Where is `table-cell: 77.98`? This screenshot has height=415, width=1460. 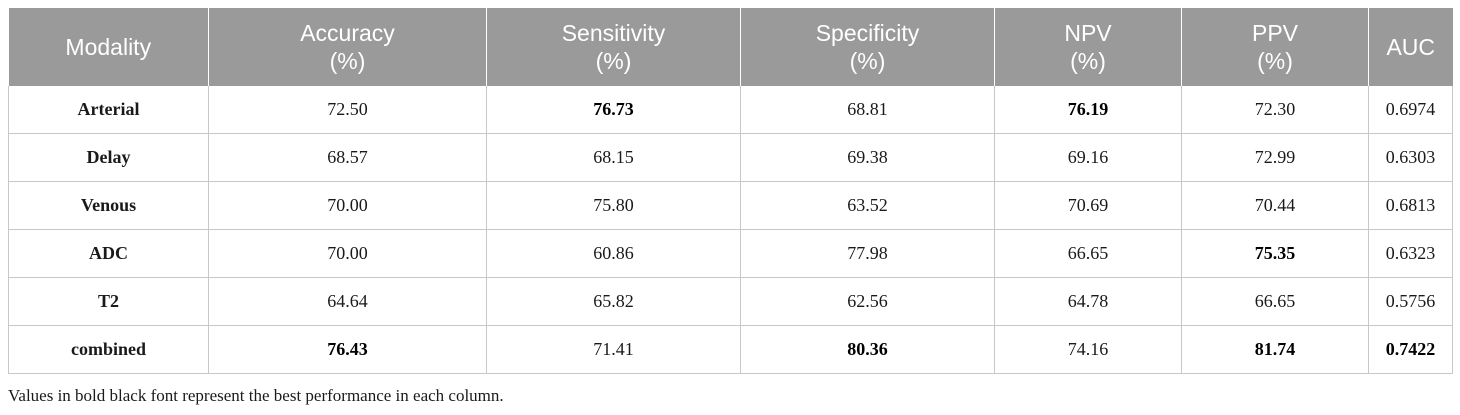
table-cell: 77.98 is located at coordinates (867, 253).